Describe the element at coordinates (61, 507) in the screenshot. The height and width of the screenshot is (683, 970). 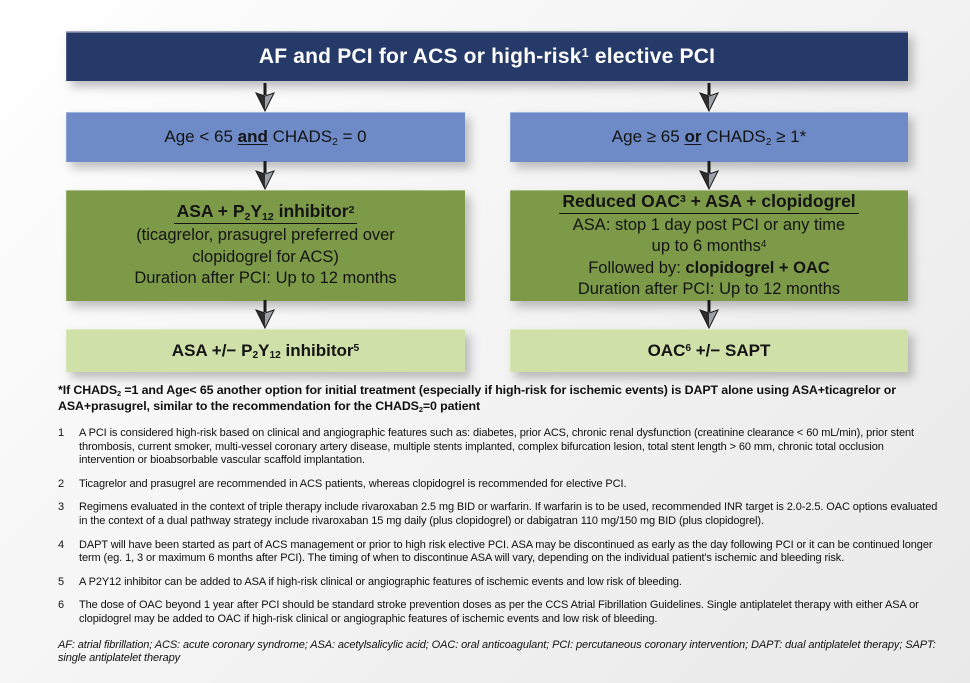
I see `footnote-number: 3` at that location.